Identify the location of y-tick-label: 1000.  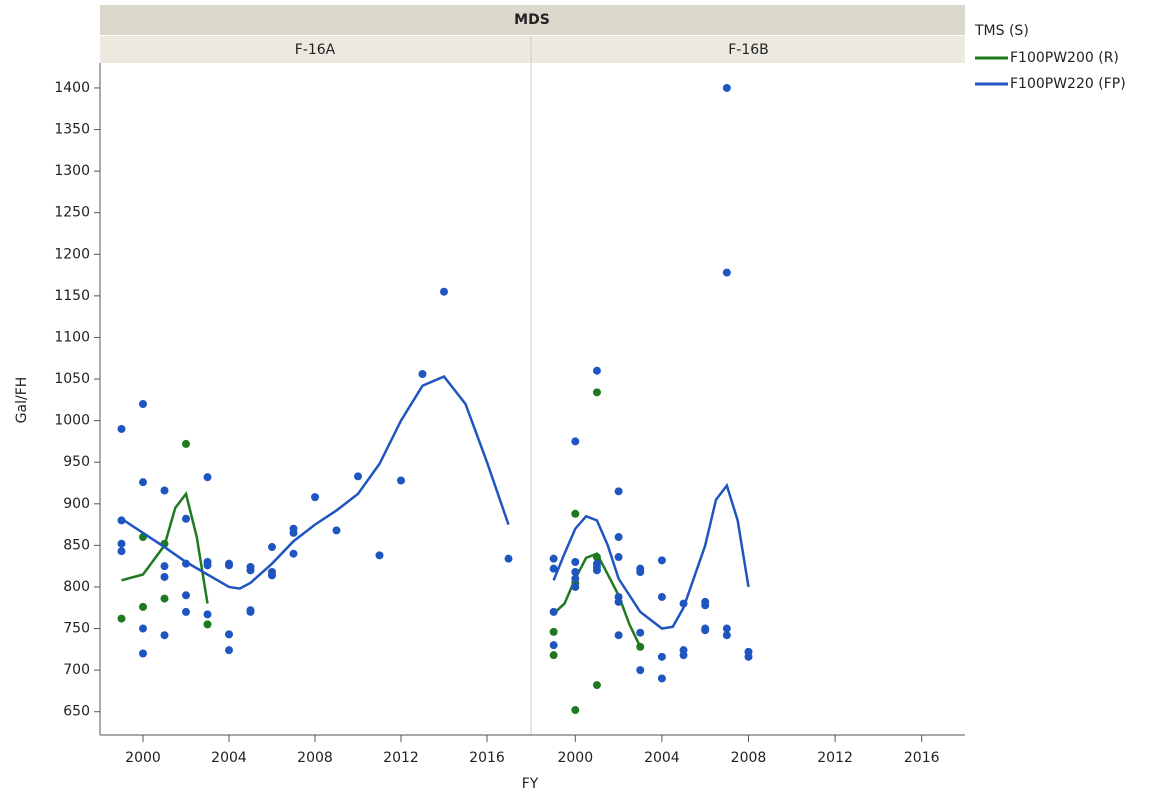
(72, 421).